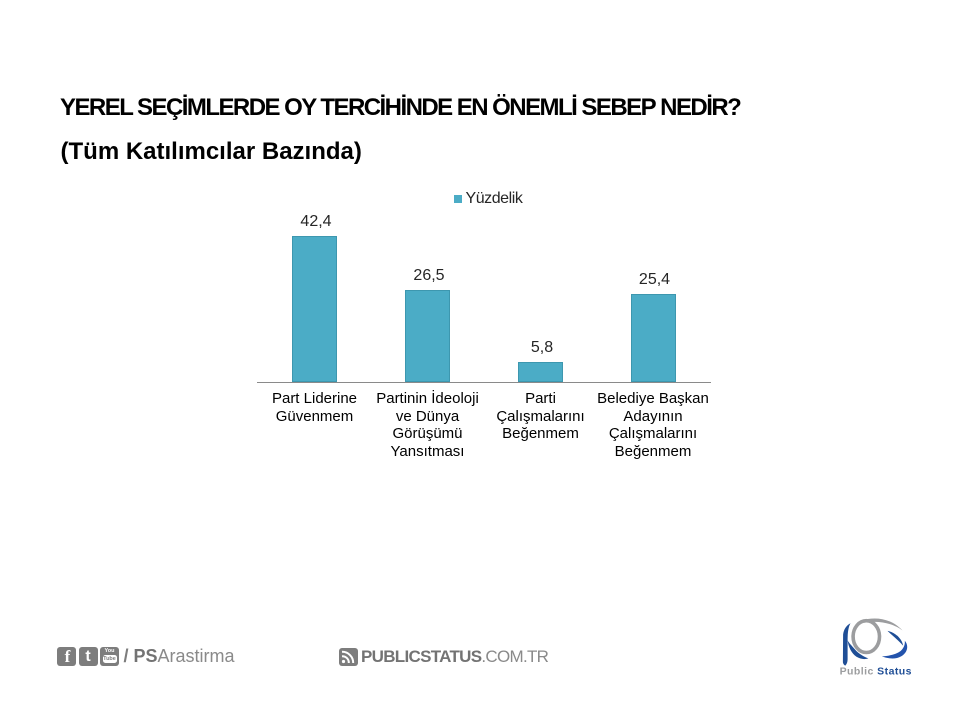 The width and height of the screenshot is (960, 720). What do you see at coordinates (876, 671) in the screenshot?
I see `svg-text: Public Status` at bounding box center [876, 671].